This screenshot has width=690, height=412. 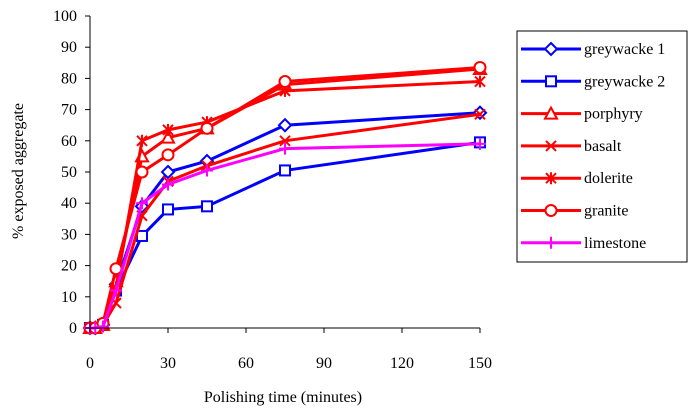 What do you see at coordinates (283, 397) in the screenshot?
I see `x-axis-title: Polishing time (minutes)` at bounding box center [283, 397].